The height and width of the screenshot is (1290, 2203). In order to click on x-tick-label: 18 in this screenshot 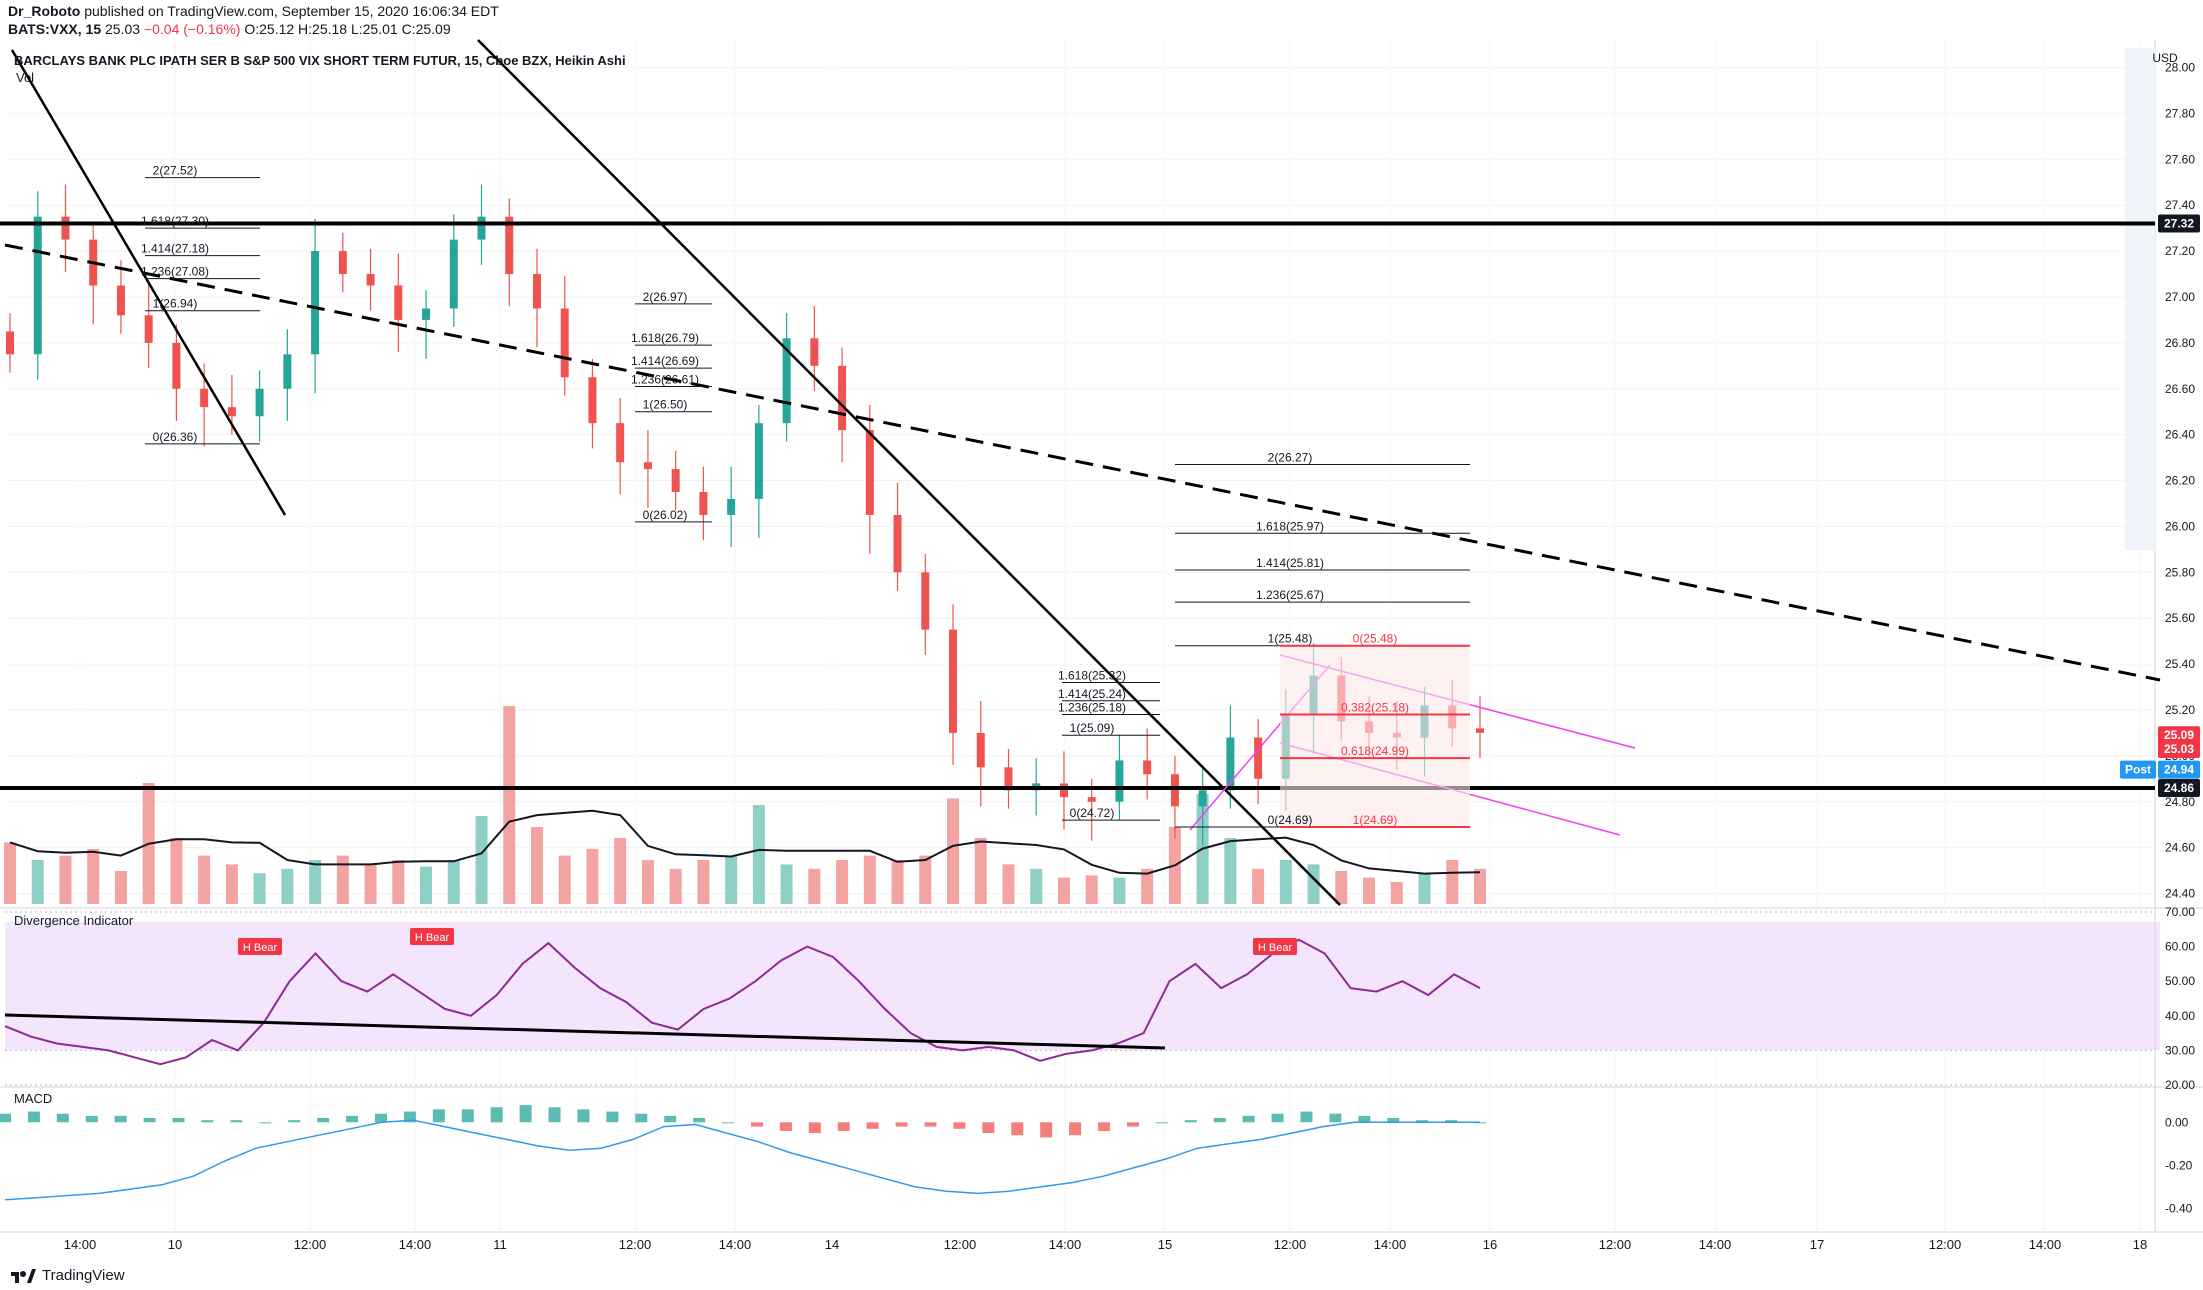, I will do `click(2140, 1244)`.